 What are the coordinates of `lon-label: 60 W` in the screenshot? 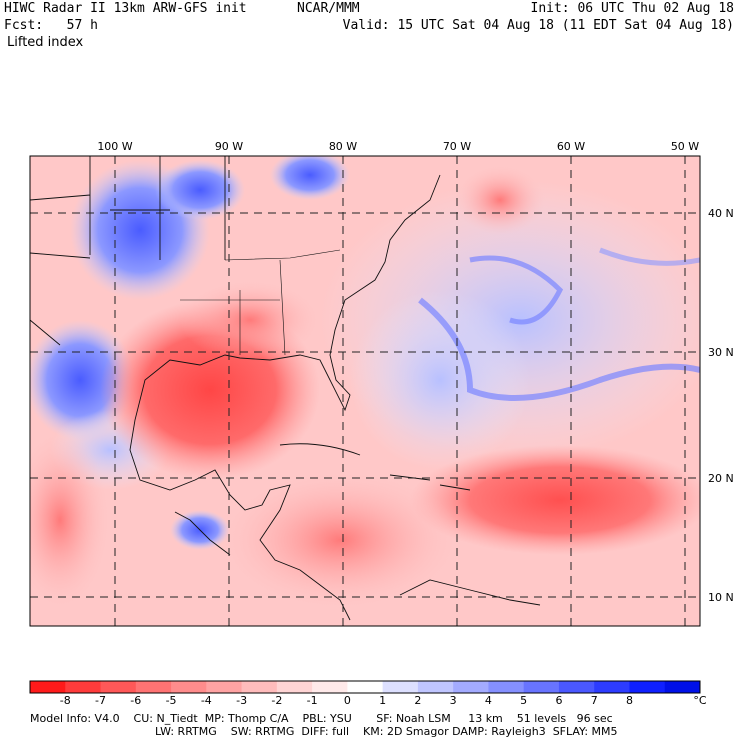 It's located at (571, 146).